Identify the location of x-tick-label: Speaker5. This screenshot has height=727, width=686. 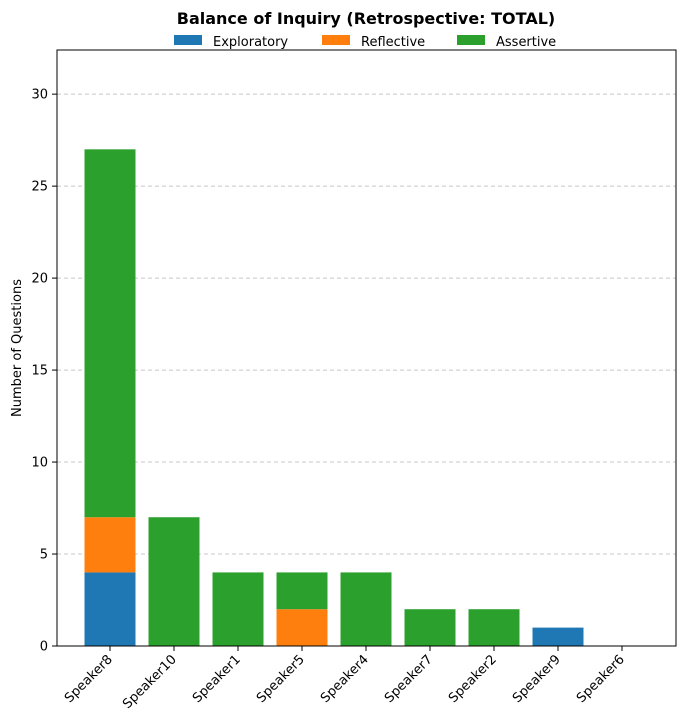
(281, 679).